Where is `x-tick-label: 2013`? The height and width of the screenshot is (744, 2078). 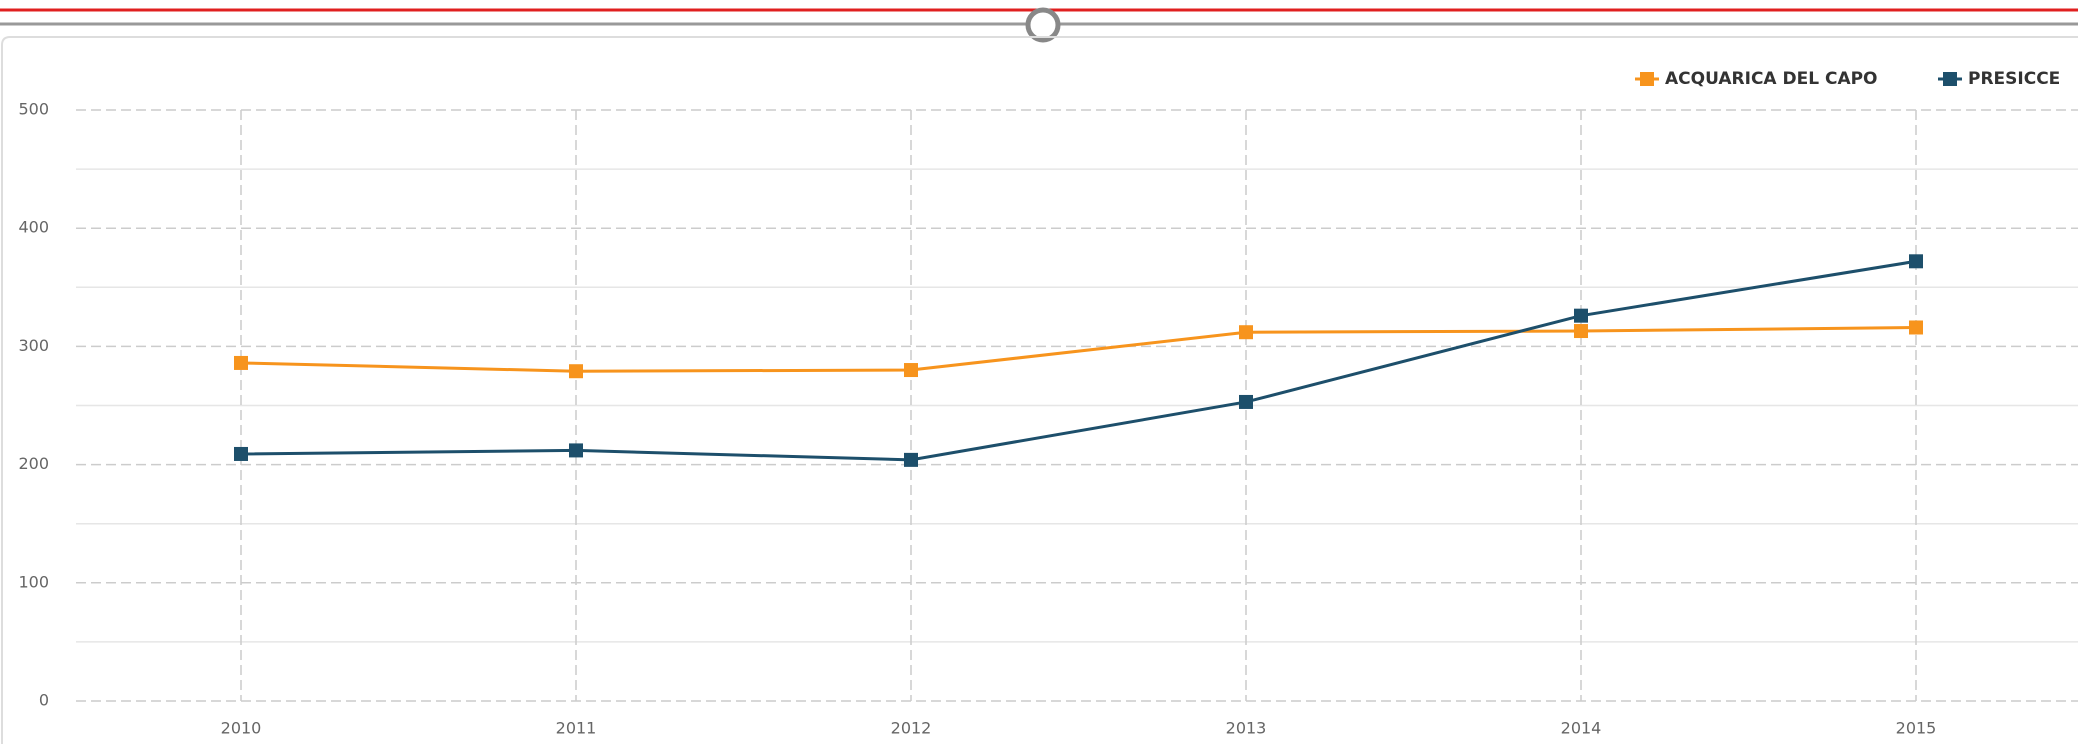
x-tick-label: 2013 is located at coordinates (1246, 728).